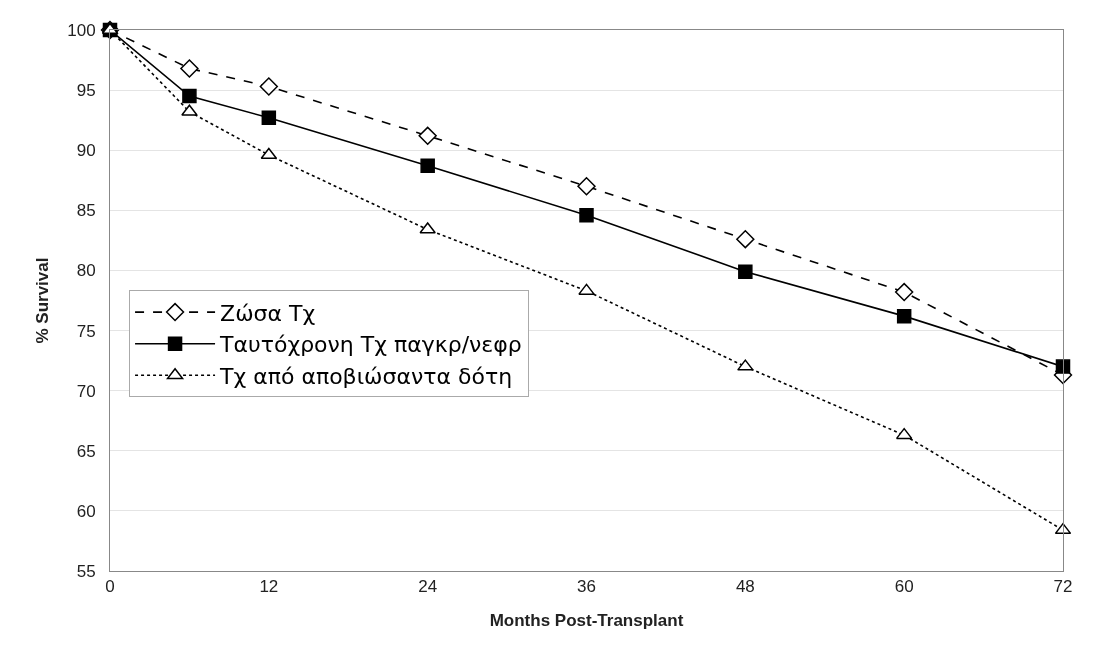 Image resolution: width=1093 pixels, height=666 pixels. Describe the element at coordinates (81, 30) in the screenshot. I see `y-tick-label: 100` at that location.